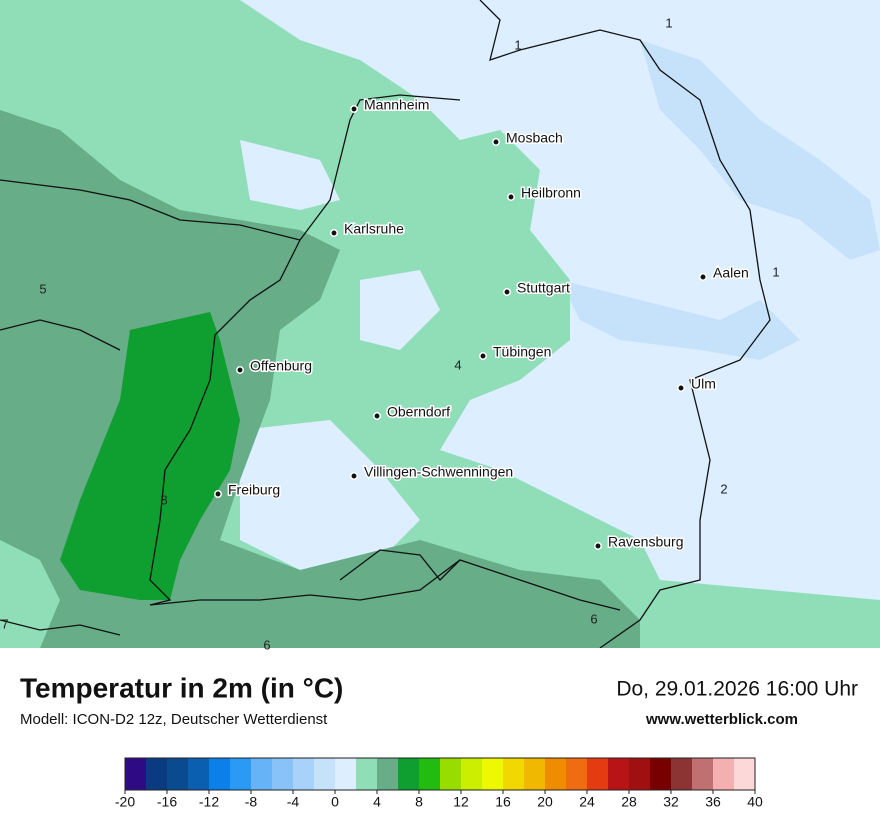 This screenshot has width=880, height=830. What do you see at coordinates (42, 288) in the screenshot?
I see `contour-label: 5` at bounding box center [42, 288].